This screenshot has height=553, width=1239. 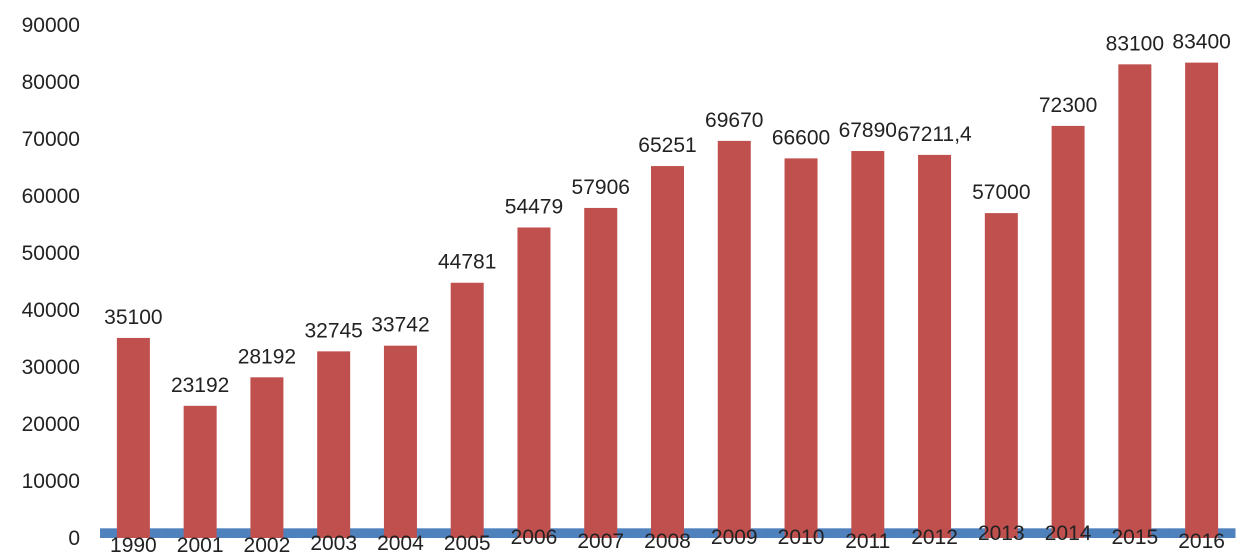 What do you see at coordinates (1001, 533) in the screenshot?
I see `x-tick-label-2013: 2013` at bounding box center [1001, 533].